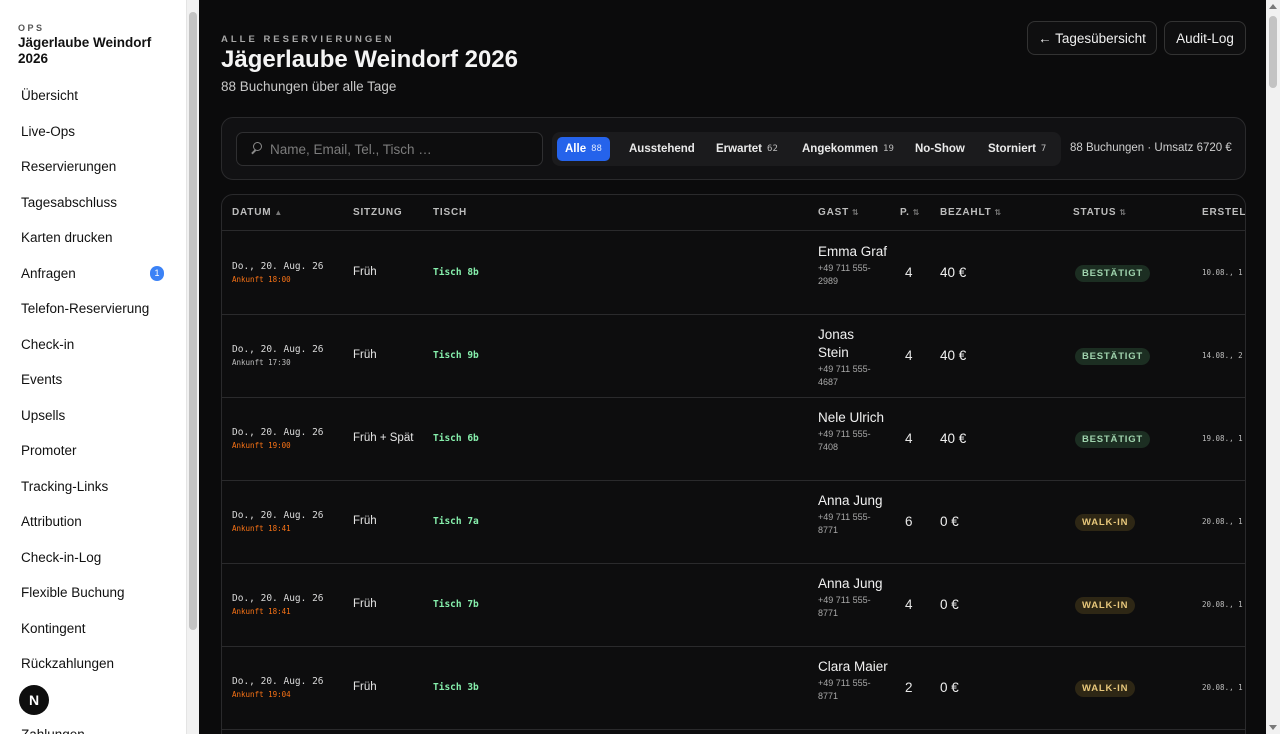 This screenshot has width=1280, height=734. Describe the element at coordinates (34, 700) in the screenshot. I see `next-dev-badge-button: N` at that location.